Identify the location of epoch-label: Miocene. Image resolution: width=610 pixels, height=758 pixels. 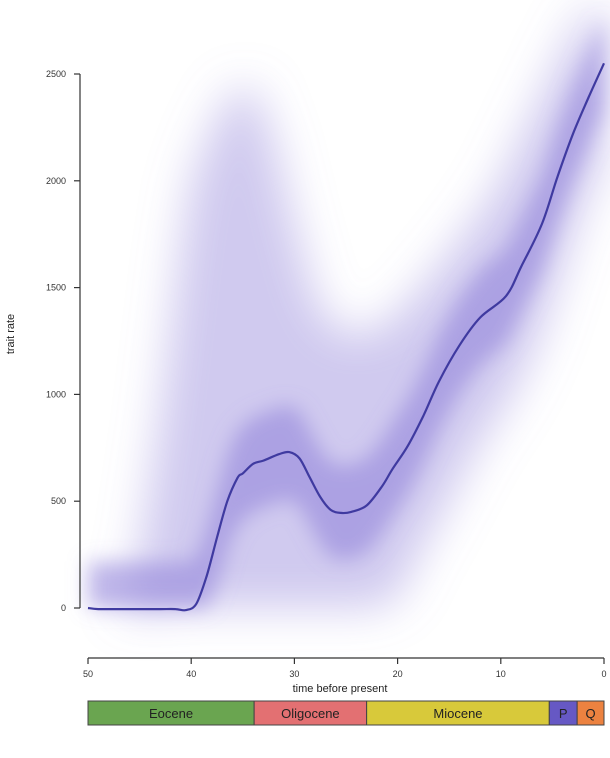
(457, 713).